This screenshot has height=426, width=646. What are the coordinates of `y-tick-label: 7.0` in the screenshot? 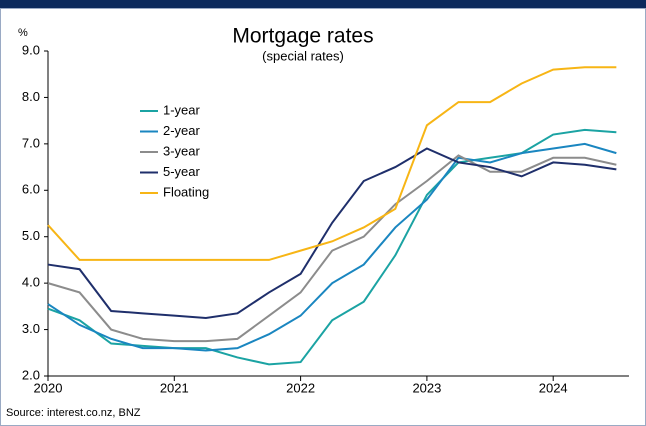 It's located at (31, 142).